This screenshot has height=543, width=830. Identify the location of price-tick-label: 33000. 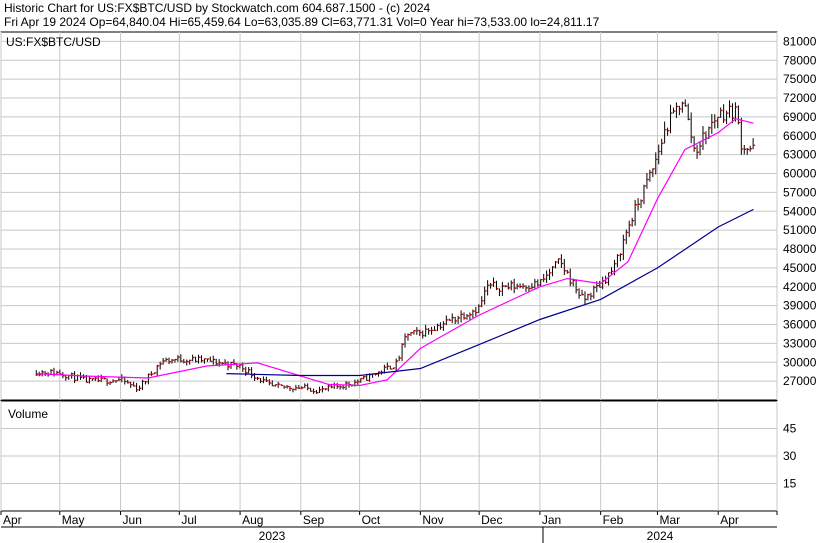
(800, 343).